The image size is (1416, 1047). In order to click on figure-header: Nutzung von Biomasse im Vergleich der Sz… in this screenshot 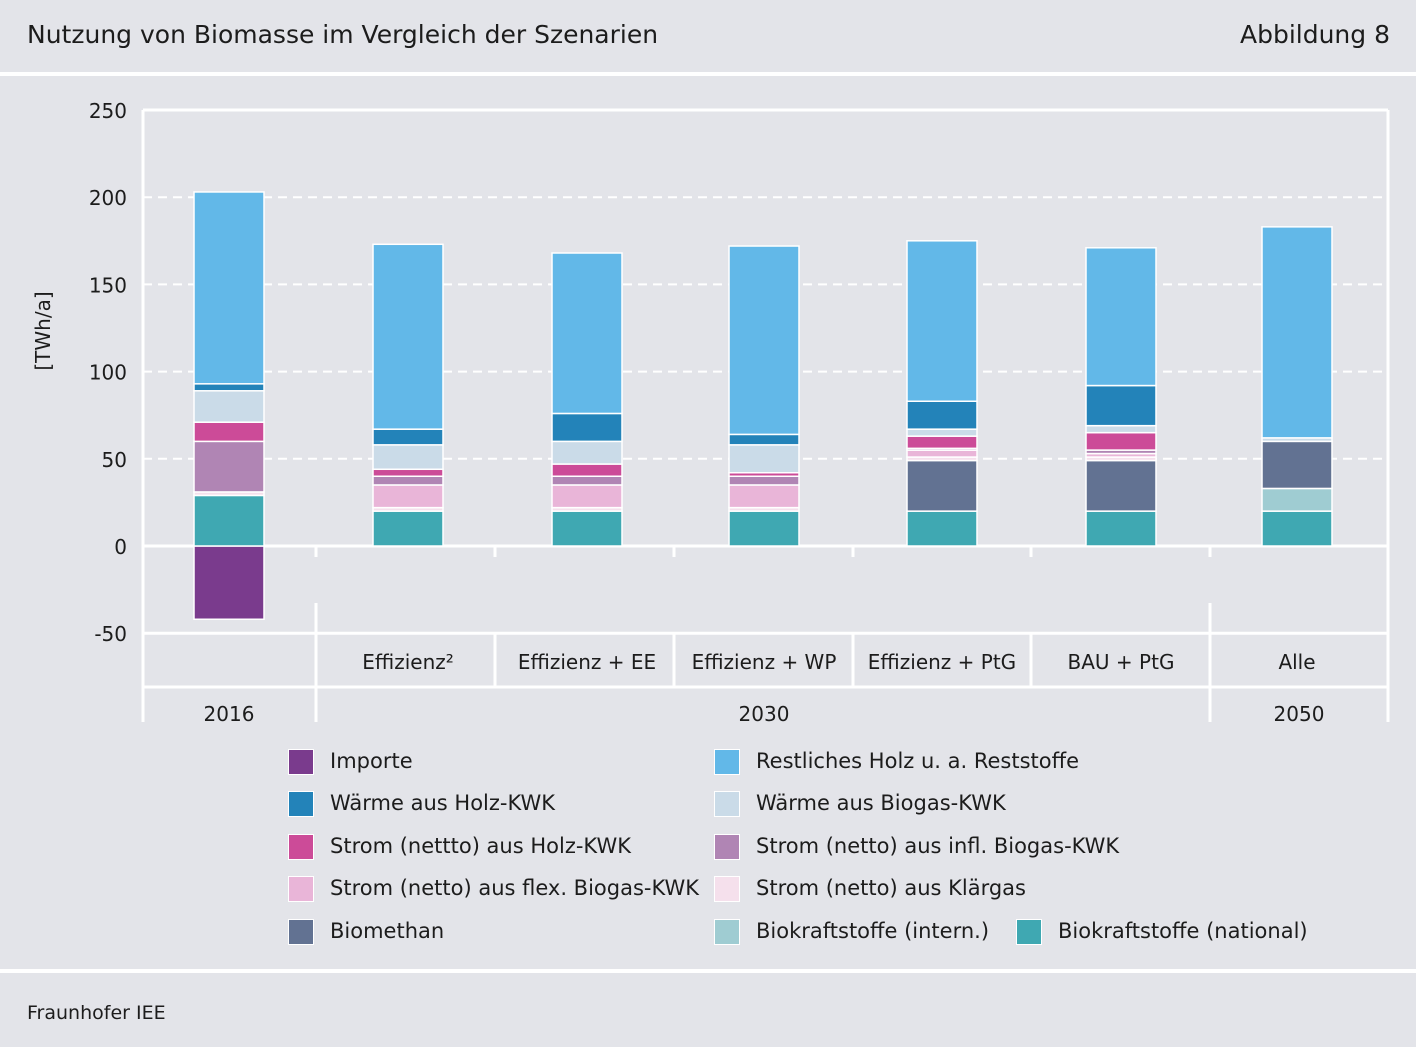, I will do `click(708, 36)`.